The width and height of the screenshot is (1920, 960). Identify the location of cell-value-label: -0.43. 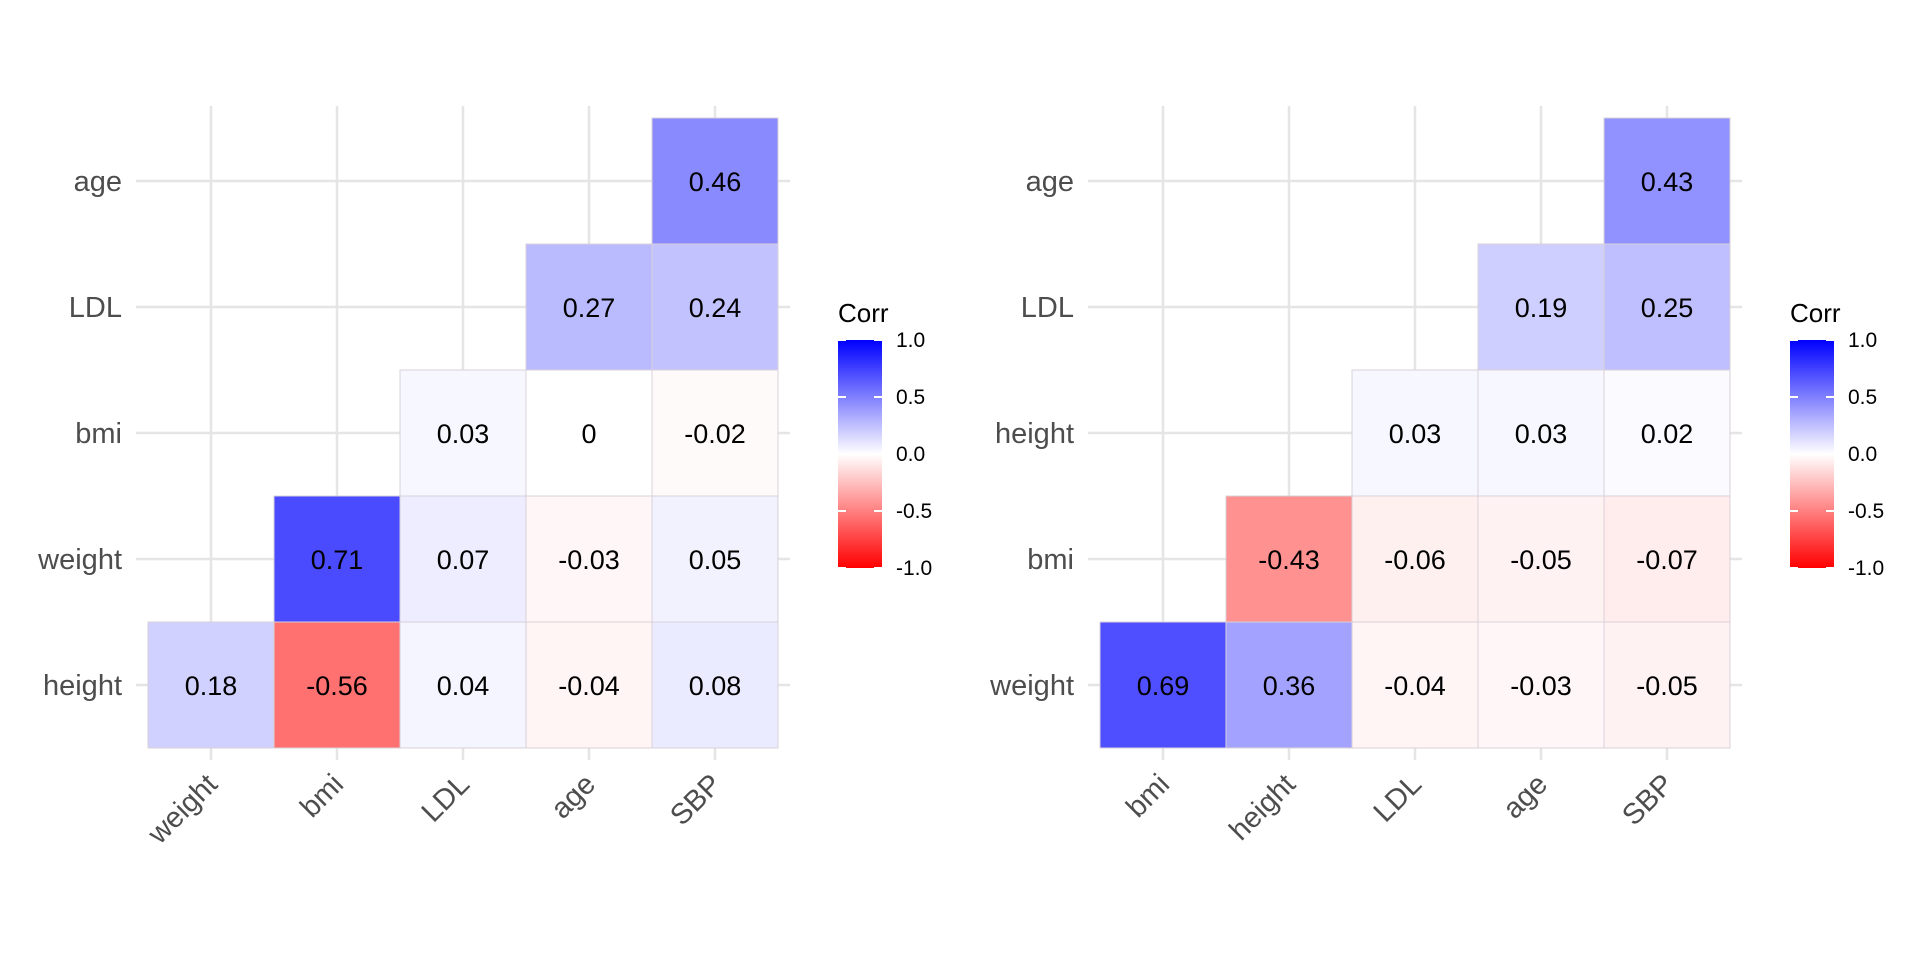
(1289, 560).